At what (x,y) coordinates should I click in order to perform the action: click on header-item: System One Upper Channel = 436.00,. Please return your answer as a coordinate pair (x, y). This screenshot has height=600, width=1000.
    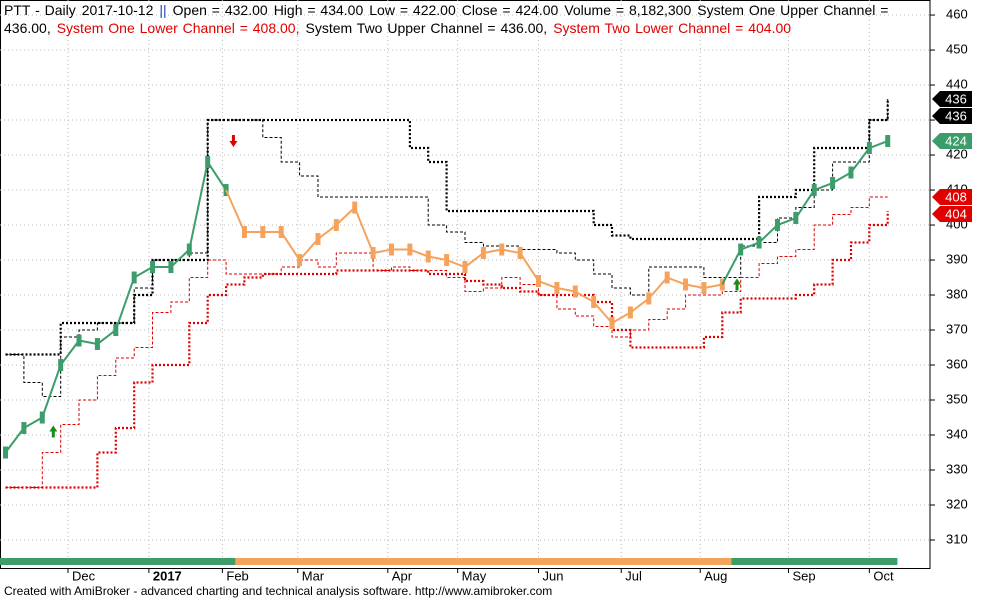
    Looking at the image, I should click on (446, 19).